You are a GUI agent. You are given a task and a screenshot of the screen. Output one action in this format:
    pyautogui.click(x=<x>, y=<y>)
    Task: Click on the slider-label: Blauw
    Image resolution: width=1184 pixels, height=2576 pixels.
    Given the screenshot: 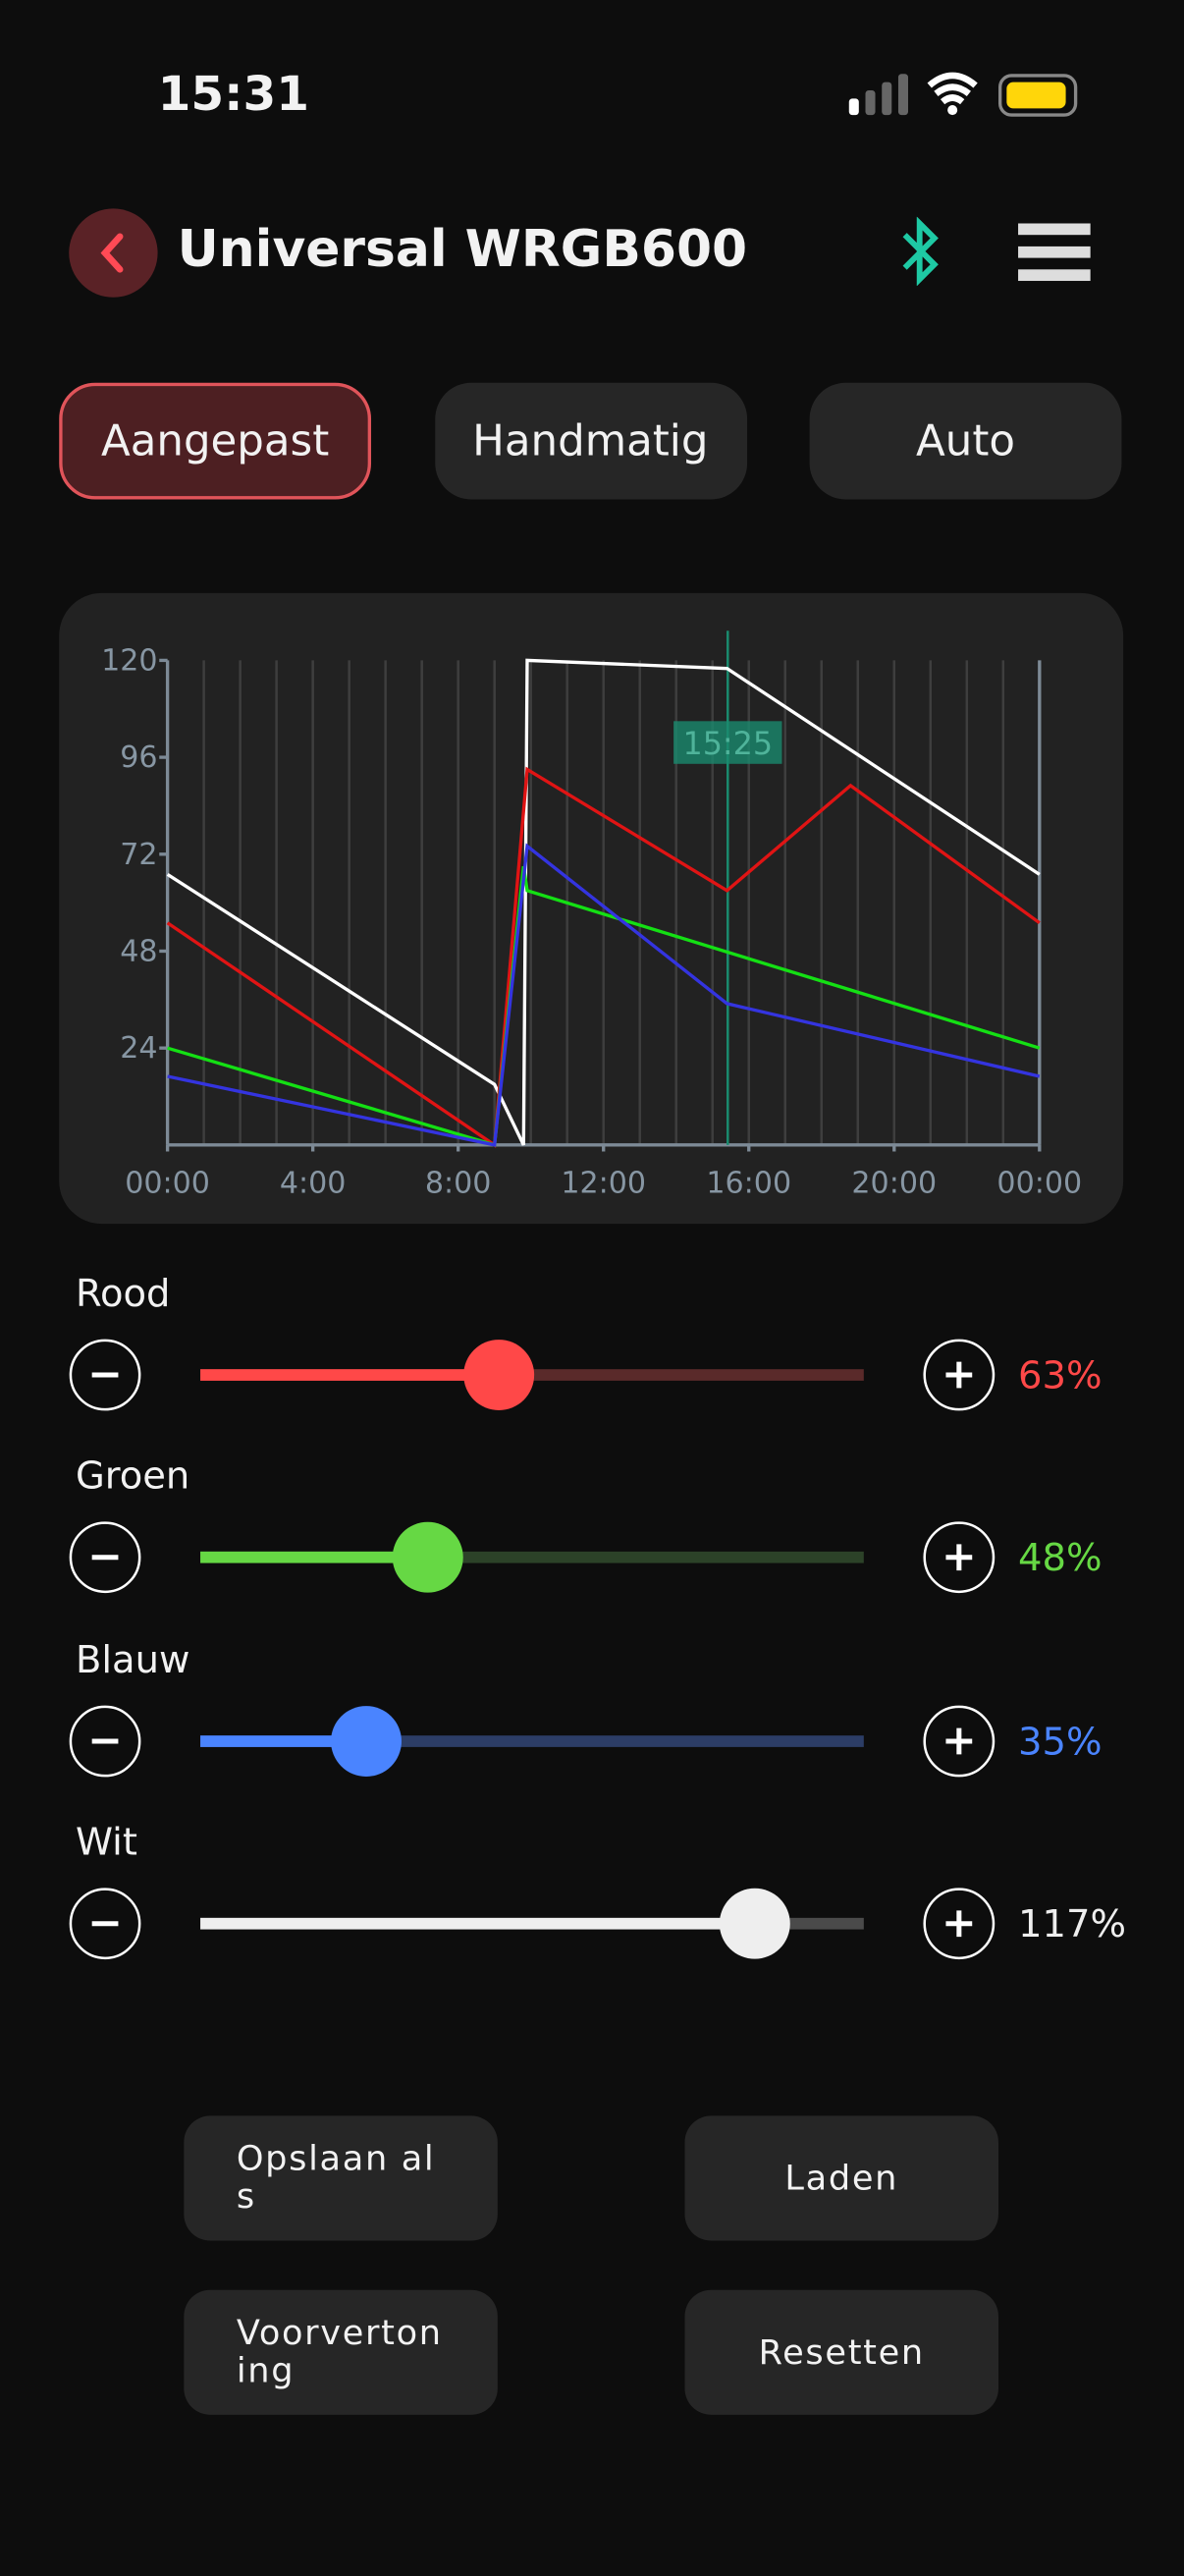 What is the action you would take?
    pyautogui.click(x=132, y=1660)
    